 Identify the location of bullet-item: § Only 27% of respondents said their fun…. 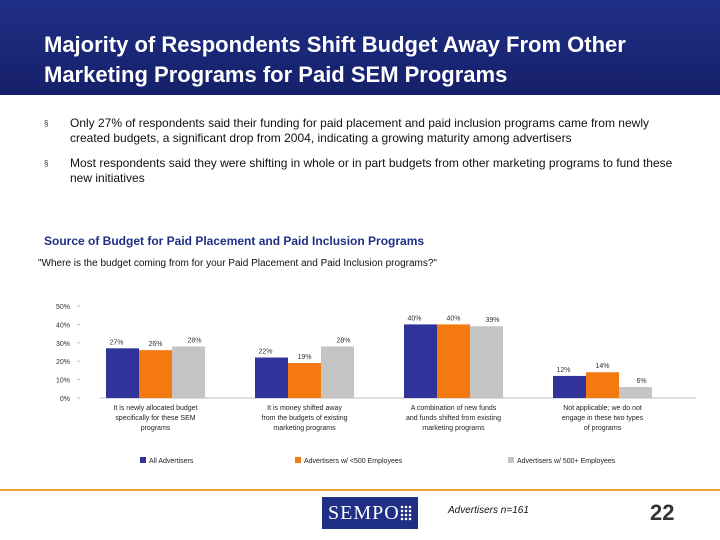
(364, 131).